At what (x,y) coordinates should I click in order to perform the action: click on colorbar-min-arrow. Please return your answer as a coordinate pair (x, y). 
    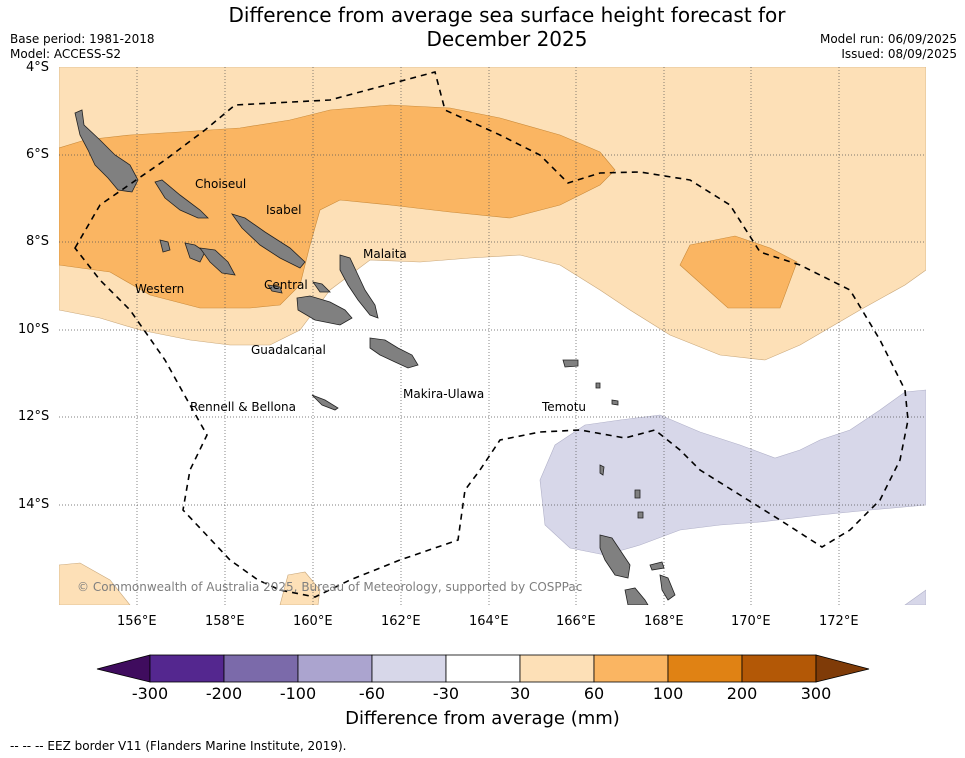
    Looking at the image, I should click on (123, 668).